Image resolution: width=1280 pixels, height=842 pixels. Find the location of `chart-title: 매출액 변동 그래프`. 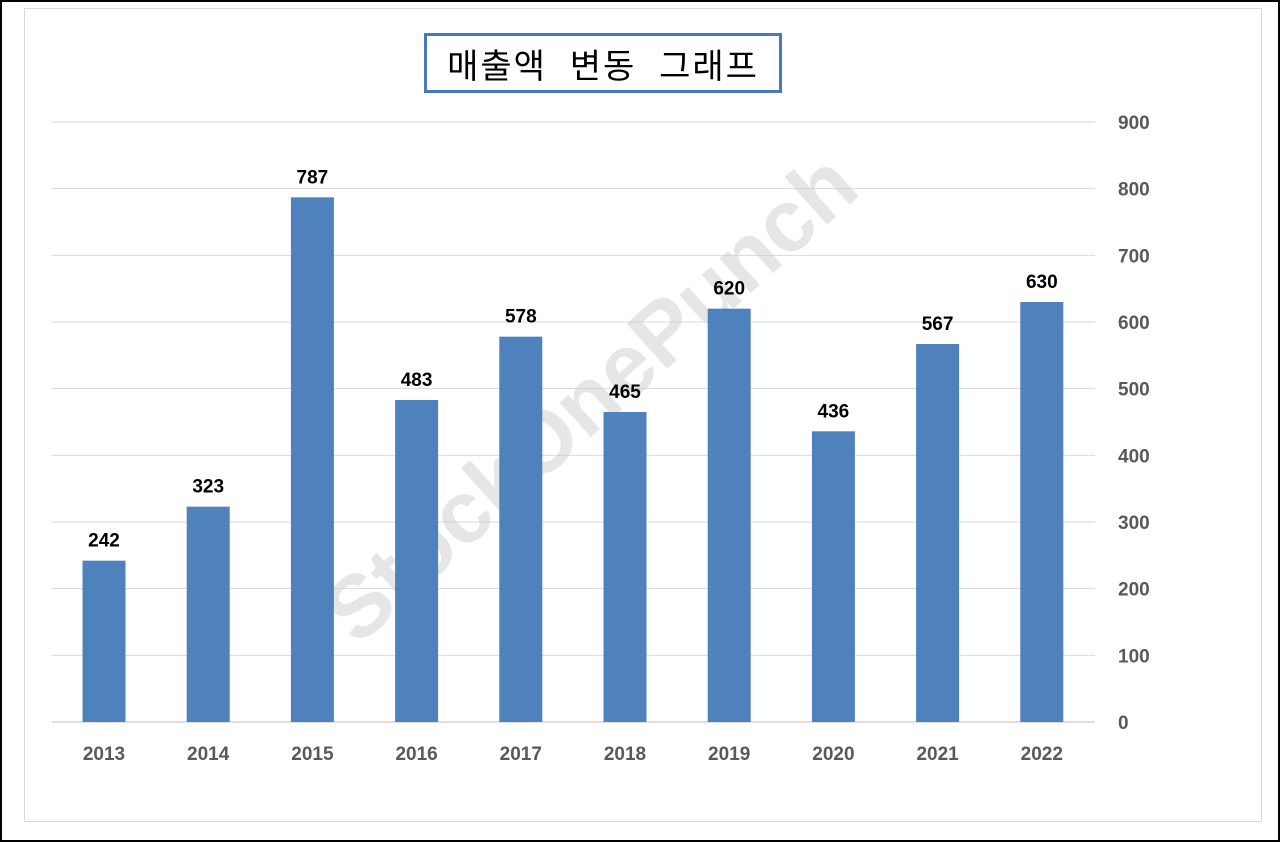

chart-title: 매출액 변동 그래프 is located at coordinates (603, 66).